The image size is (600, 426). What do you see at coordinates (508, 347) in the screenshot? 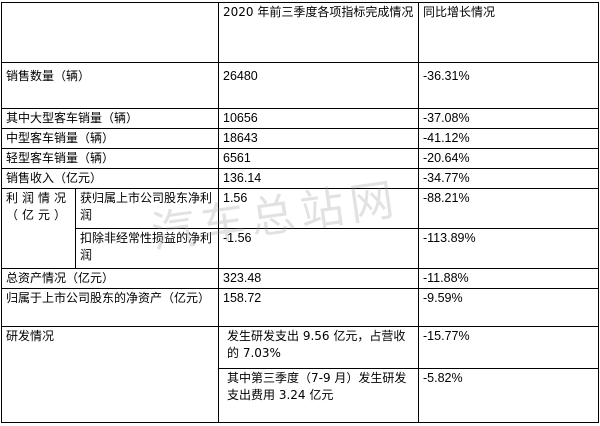
I see `change-cell: -15.77%` at bounding box center [508, 347].